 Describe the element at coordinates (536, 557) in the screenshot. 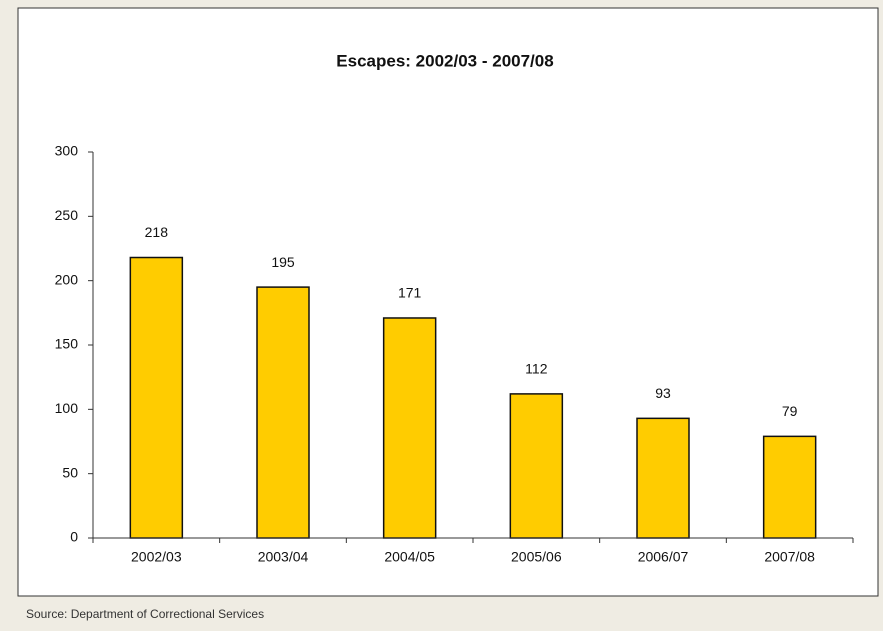

I see `x-tick-label: 2005/06` at that location.